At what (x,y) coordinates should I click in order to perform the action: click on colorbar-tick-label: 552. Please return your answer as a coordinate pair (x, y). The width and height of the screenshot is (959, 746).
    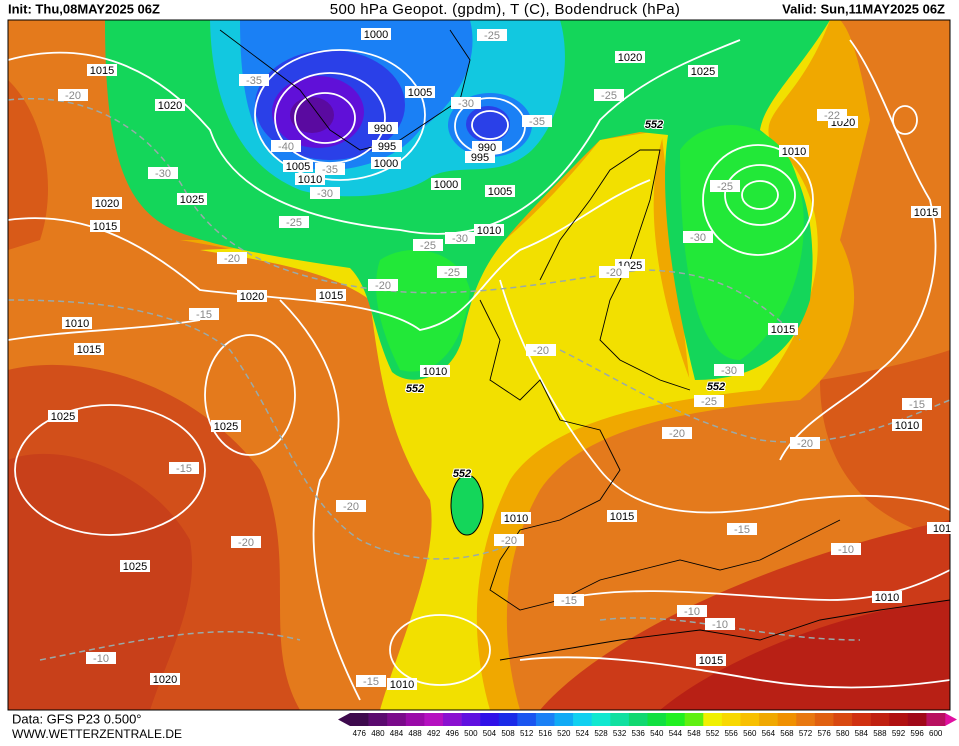
    Looking at the image, I should click on (713, 733).